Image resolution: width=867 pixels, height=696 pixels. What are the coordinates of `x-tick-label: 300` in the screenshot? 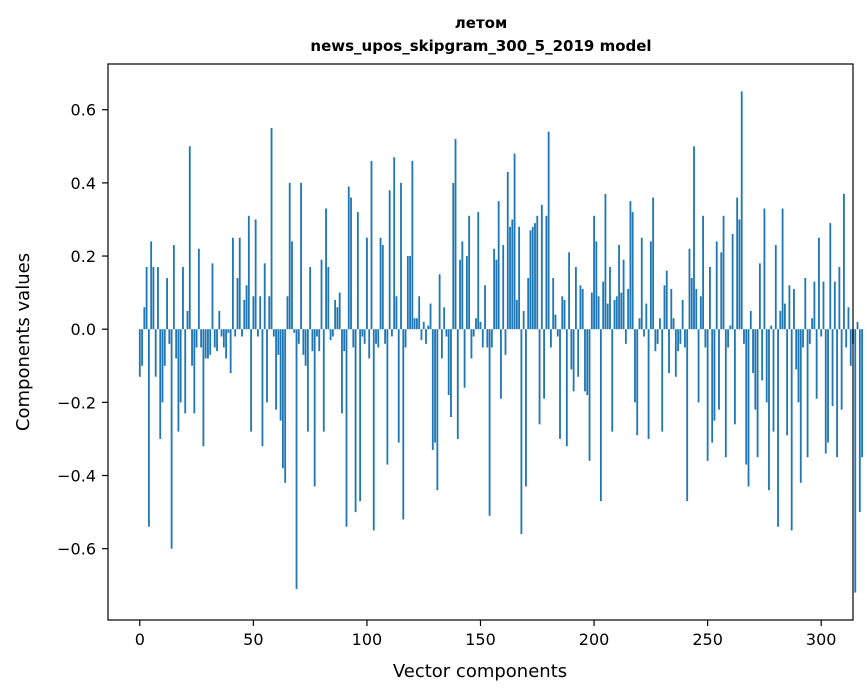 It's located at (821, 639).